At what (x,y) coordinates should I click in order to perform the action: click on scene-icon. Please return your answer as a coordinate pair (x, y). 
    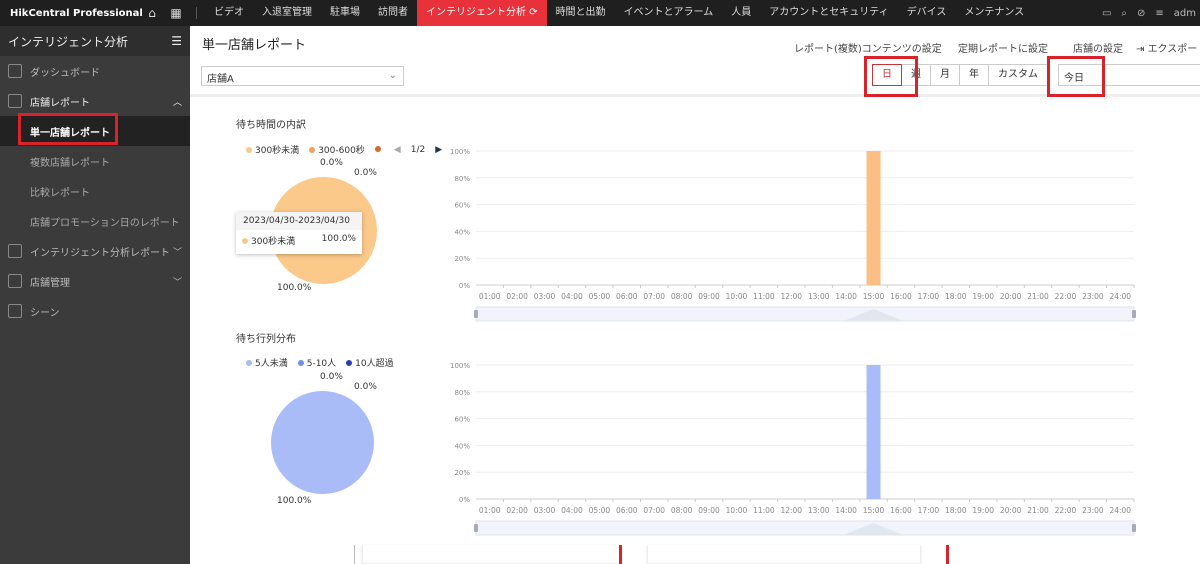
    Looking at the image, I should click on (15, 311).